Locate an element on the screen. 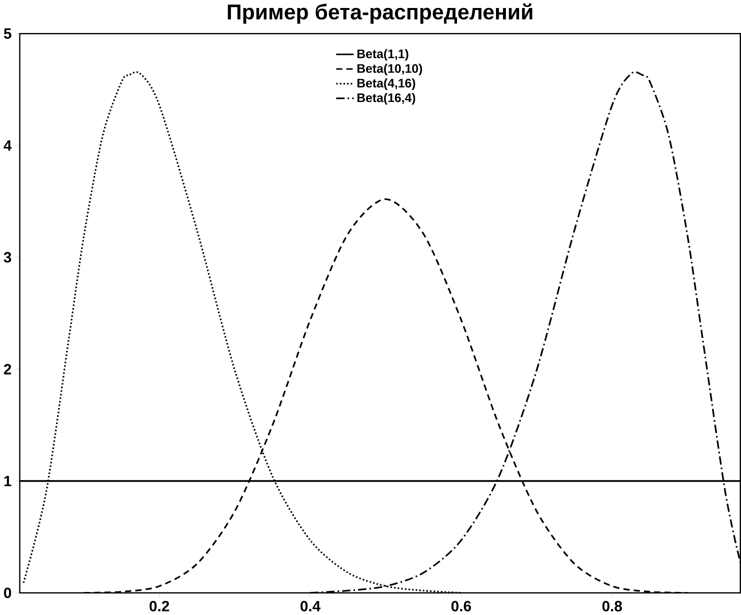 This screenshot has width=741, height=615. y-tick-label: 1 is located at coordinates (8, 481).